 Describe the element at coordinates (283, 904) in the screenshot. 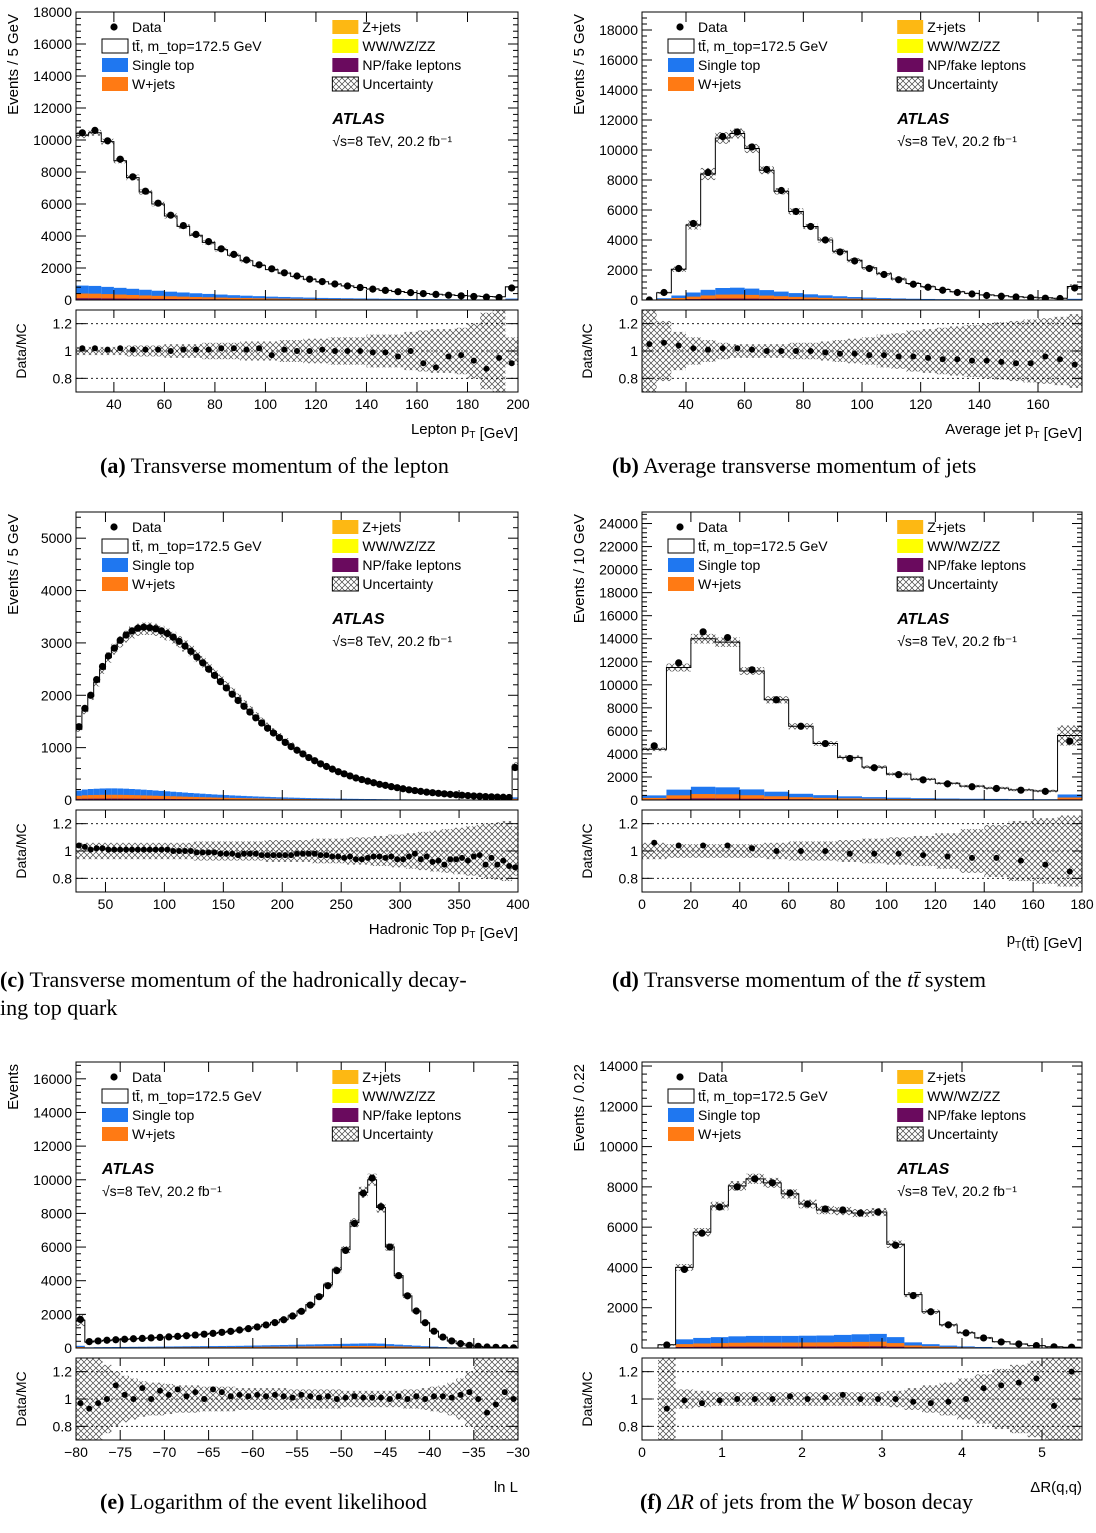

I see `x-tick-label: 200` at that location.